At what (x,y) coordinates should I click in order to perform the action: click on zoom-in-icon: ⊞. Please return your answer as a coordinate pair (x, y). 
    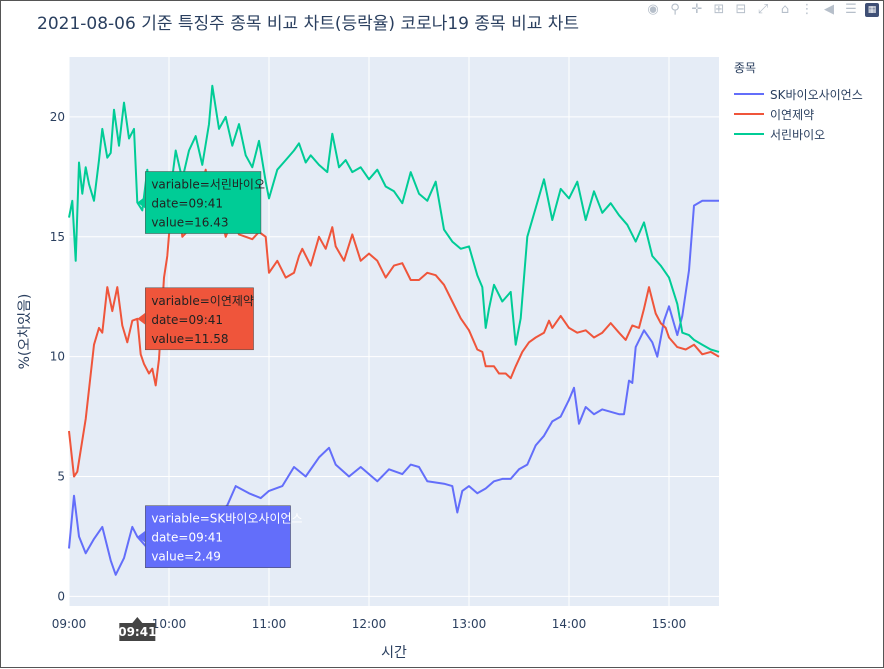
    Looking at the image, I should click on (719, 9).